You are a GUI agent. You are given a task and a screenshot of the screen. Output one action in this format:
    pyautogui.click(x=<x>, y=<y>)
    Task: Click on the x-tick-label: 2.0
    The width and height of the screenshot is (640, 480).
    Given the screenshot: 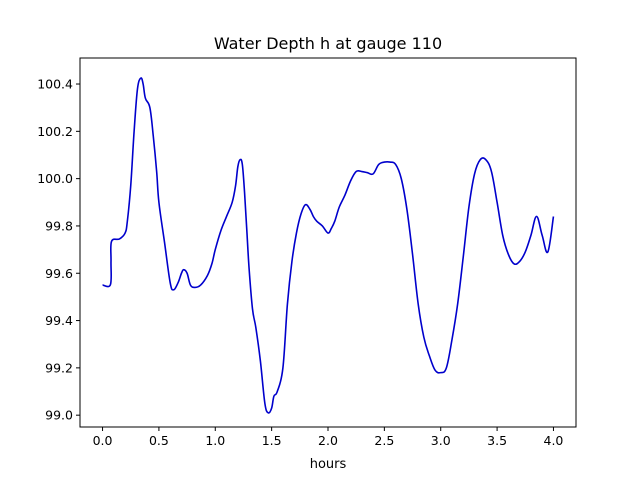 What is the action you would take?
    pyautogui.click(x=328, y=440)
    